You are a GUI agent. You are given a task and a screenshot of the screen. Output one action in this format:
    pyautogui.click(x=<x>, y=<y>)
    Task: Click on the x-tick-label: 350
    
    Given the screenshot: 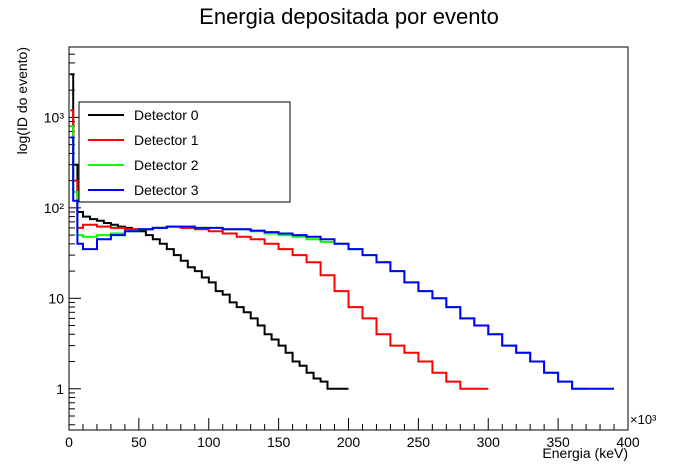 What is the action you would take?
    pyautogui.click(x=558, y=442)
    